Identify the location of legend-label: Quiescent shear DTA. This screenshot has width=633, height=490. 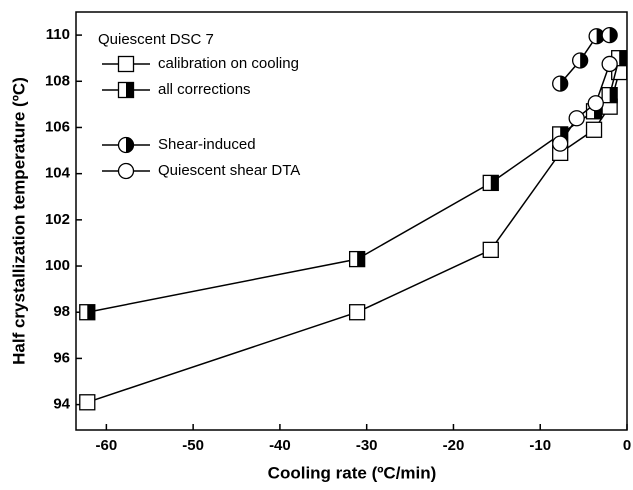
(229, 170).